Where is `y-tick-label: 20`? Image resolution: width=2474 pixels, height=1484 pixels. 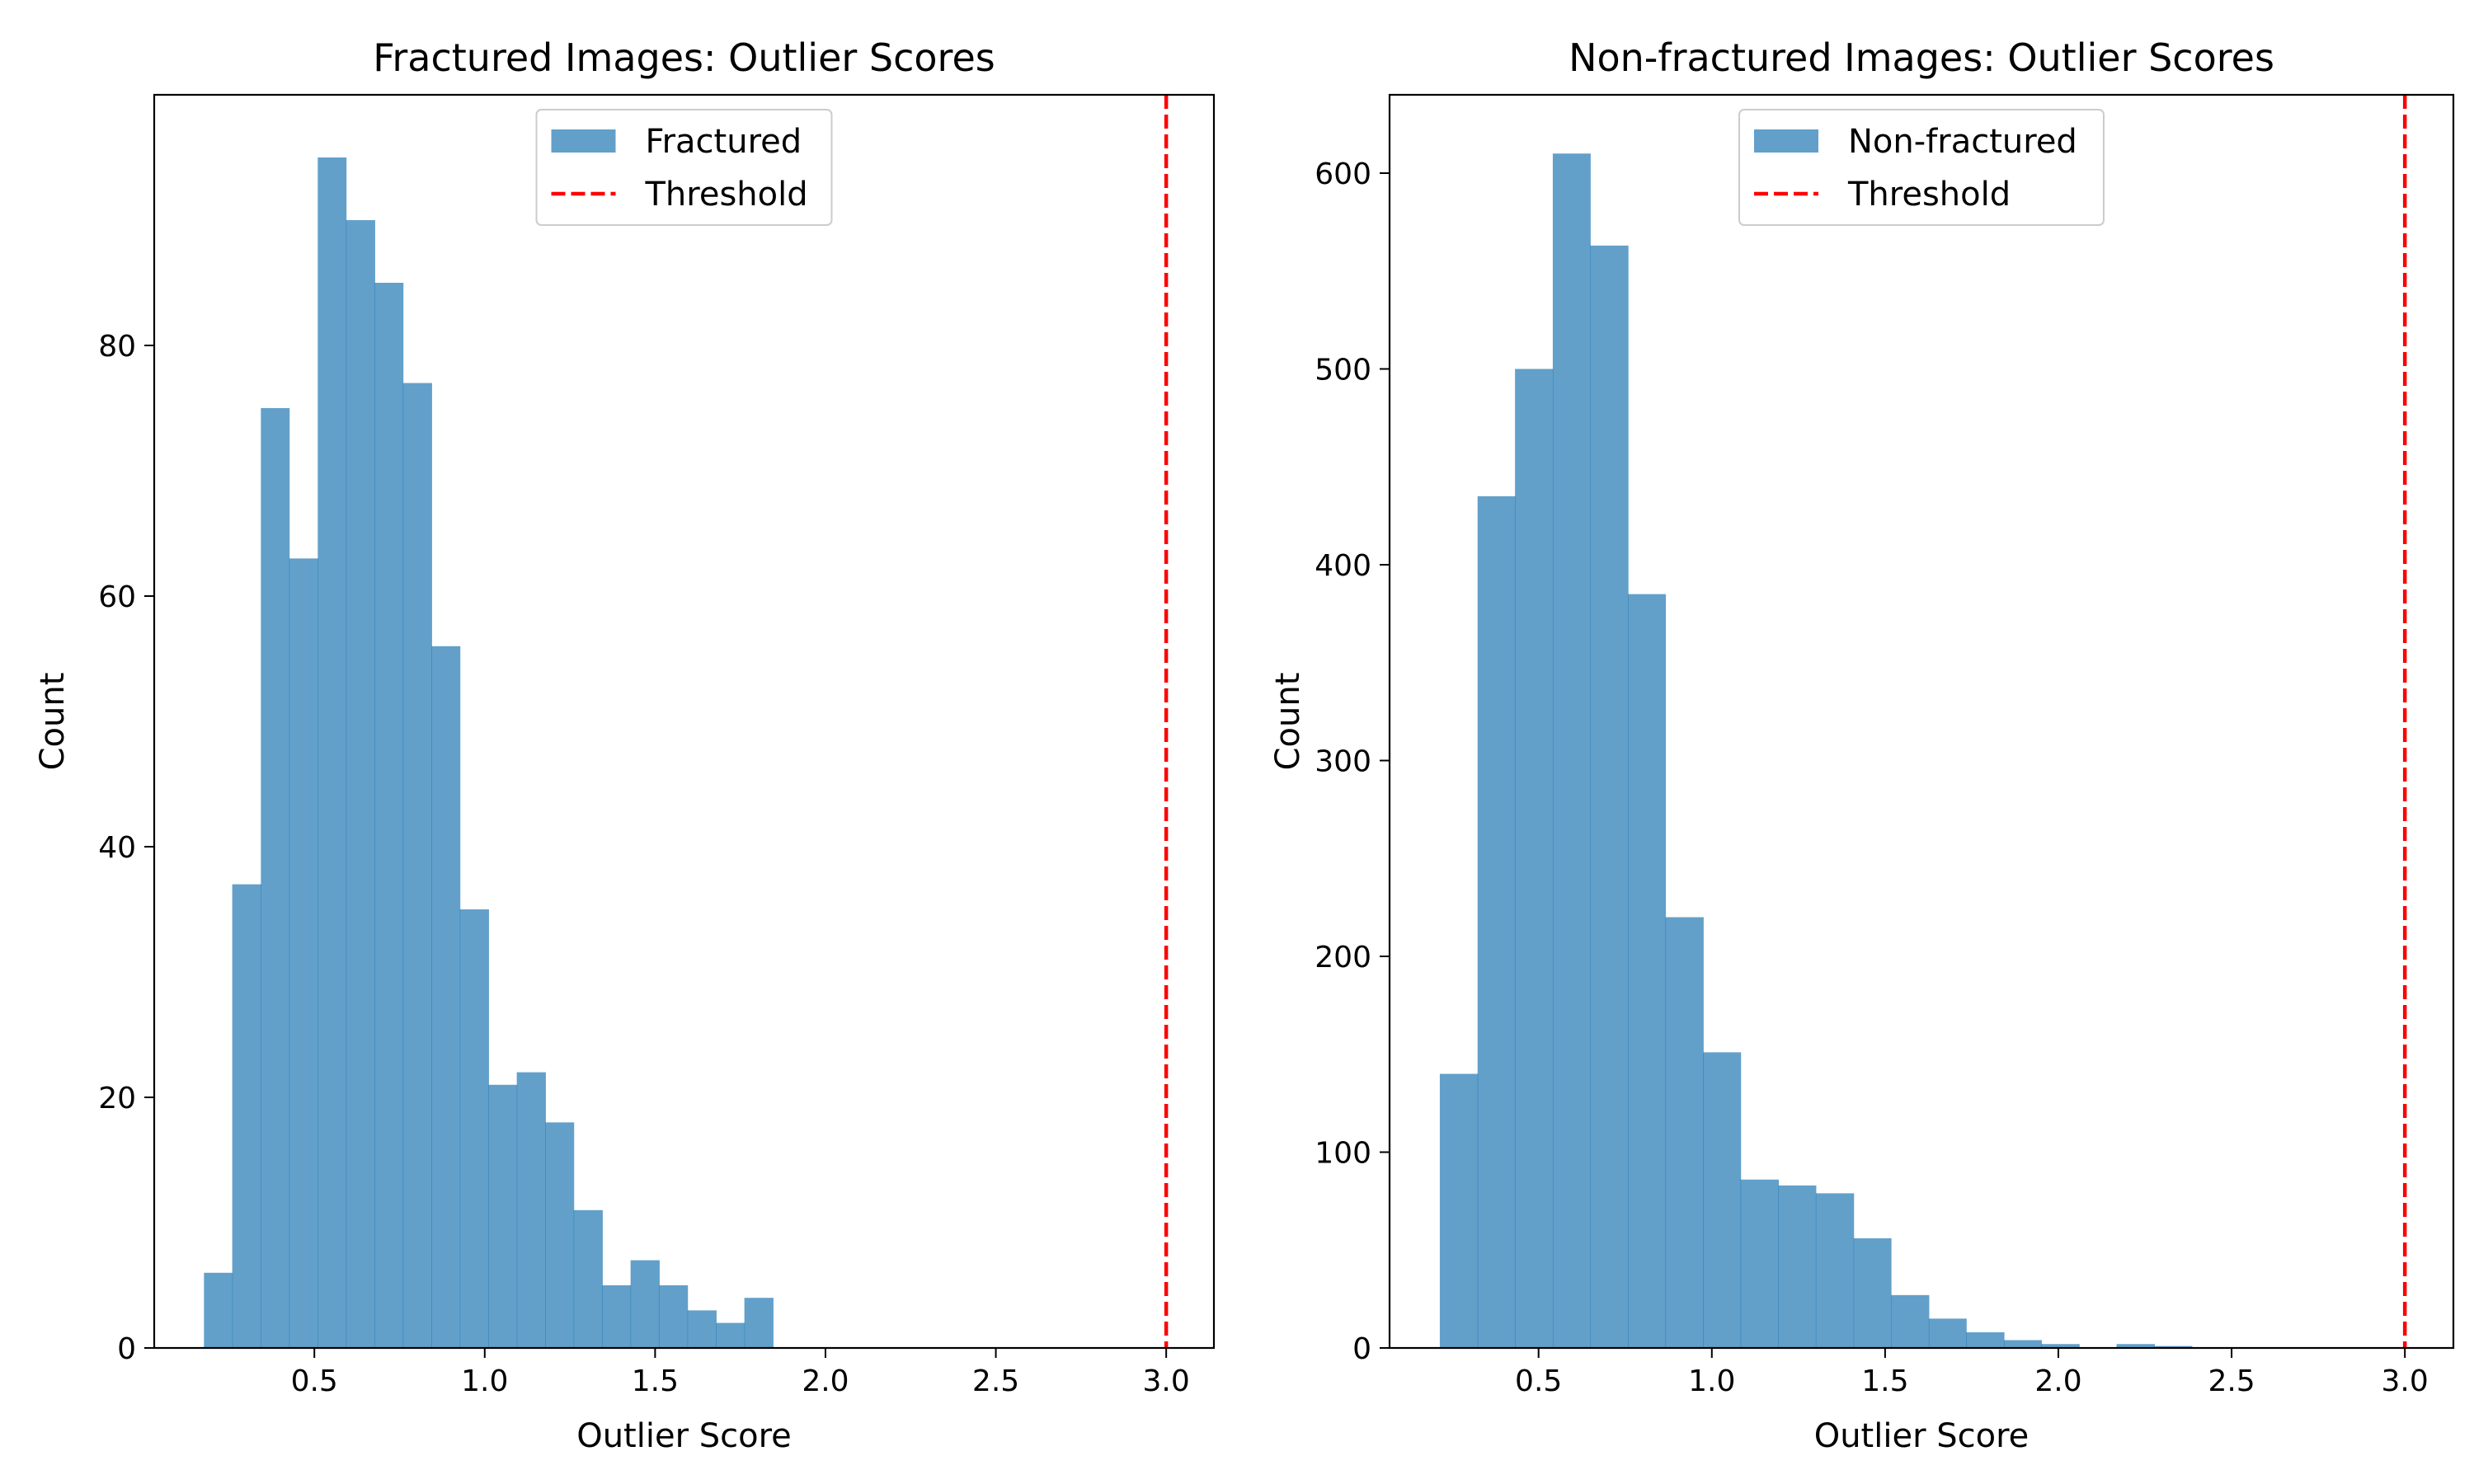 y-tick-label: 20 is located at coordinates (117, 1098).